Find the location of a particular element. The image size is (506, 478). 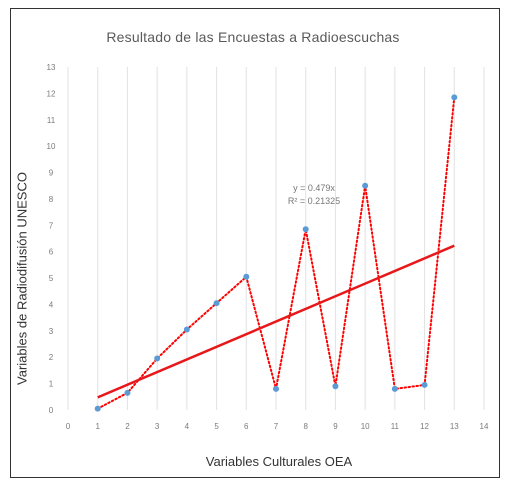

y-tick-label: 1 is located at coordinates (51, 384).